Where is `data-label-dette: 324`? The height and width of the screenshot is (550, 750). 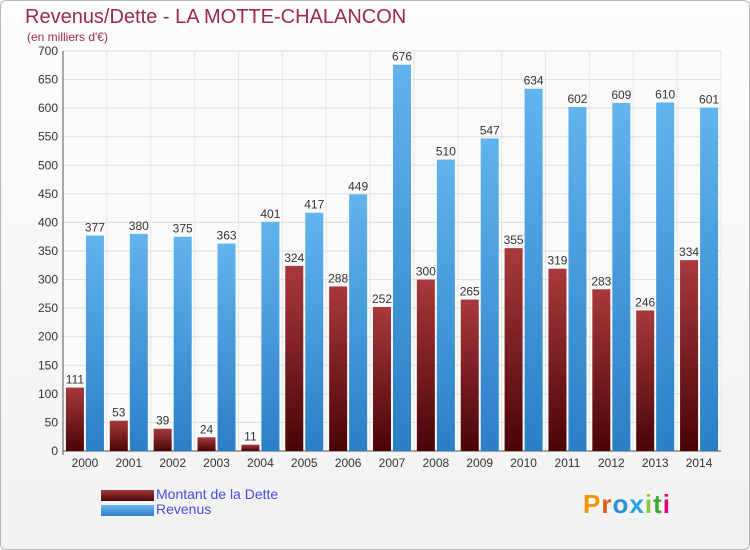
data-label-dette: 324 is located at coordinates (294, 258).